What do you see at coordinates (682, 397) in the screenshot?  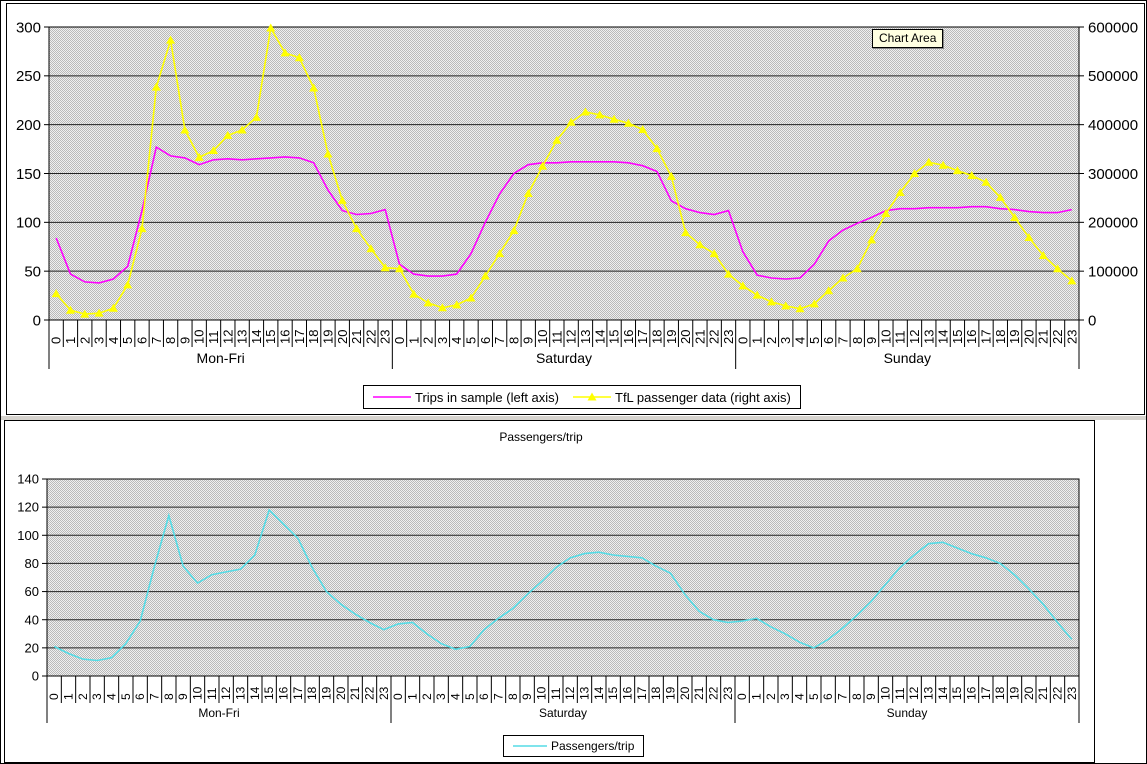 I see `legend-item-tfl: TfL passenger data (right axis)` at bounding box center [682, 397].